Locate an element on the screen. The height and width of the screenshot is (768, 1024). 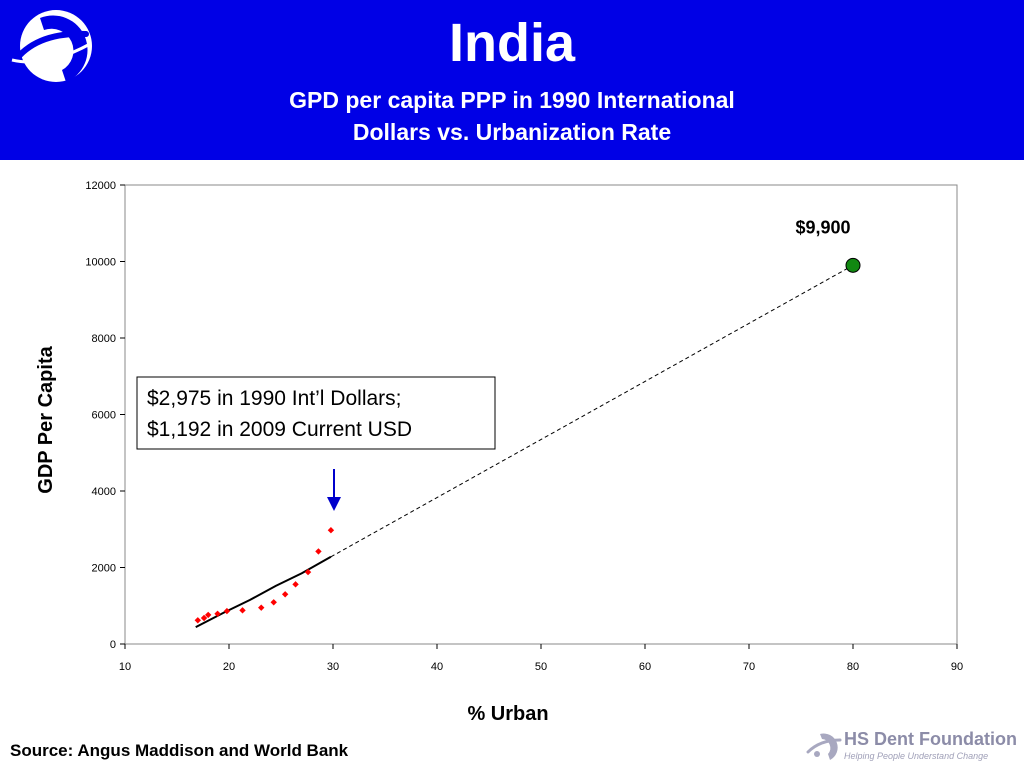
y-tick-label: 12000 is located at coordinates (100, 186).